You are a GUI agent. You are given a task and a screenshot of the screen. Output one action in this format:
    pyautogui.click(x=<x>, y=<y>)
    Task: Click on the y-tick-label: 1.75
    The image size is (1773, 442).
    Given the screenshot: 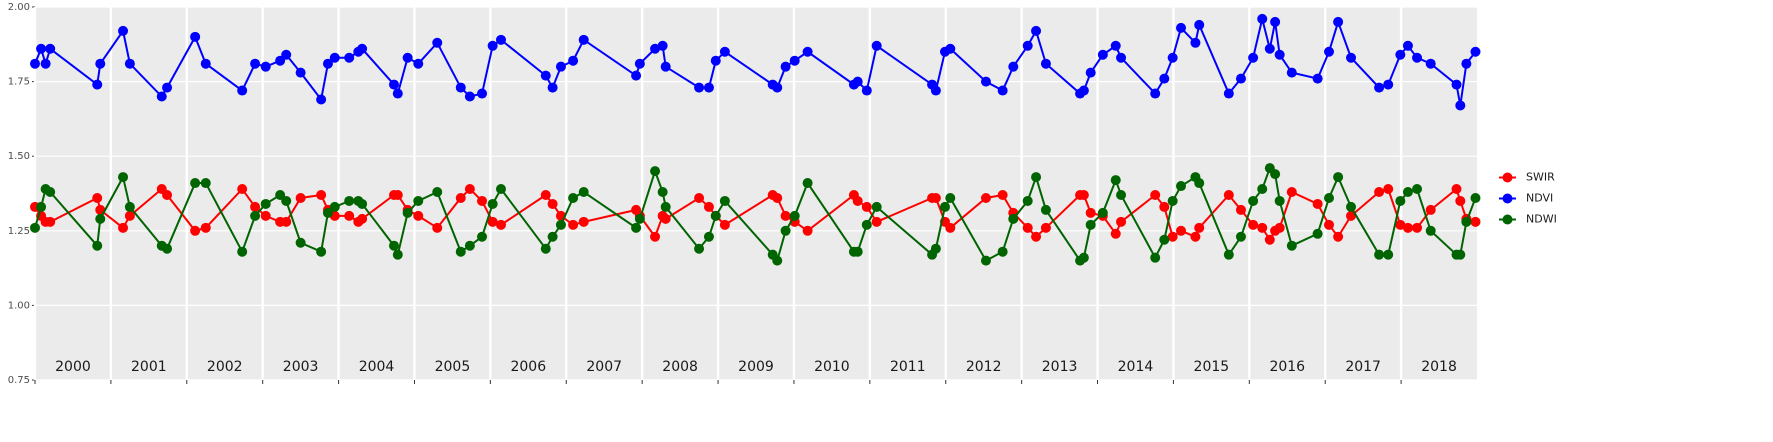 What is the action you would take?
    pyautogui.click(x=19, y=82)
    